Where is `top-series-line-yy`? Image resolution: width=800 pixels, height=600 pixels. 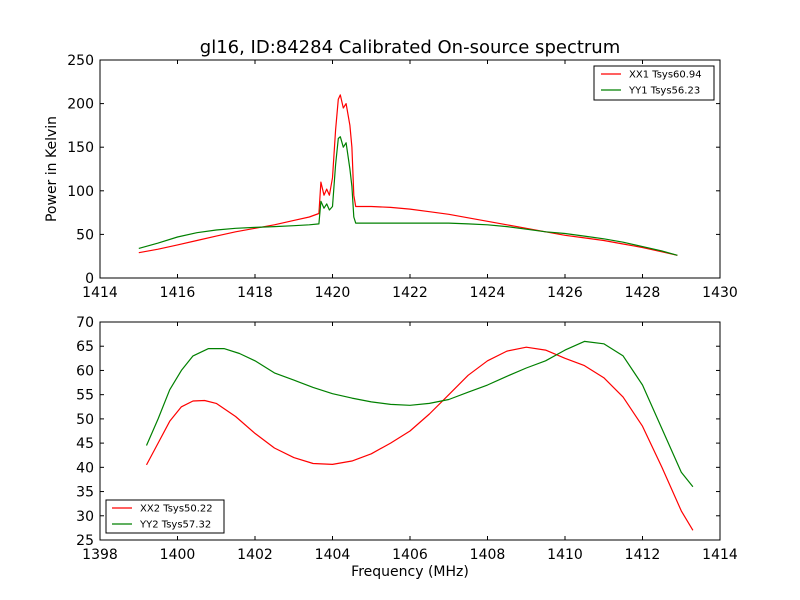
top-series-line-yy is located at coordinates (408, 196).